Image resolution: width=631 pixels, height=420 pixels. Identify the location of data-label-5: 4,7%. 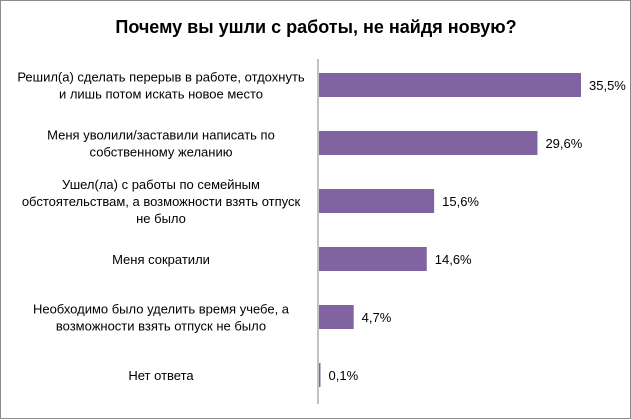
(377, 317).